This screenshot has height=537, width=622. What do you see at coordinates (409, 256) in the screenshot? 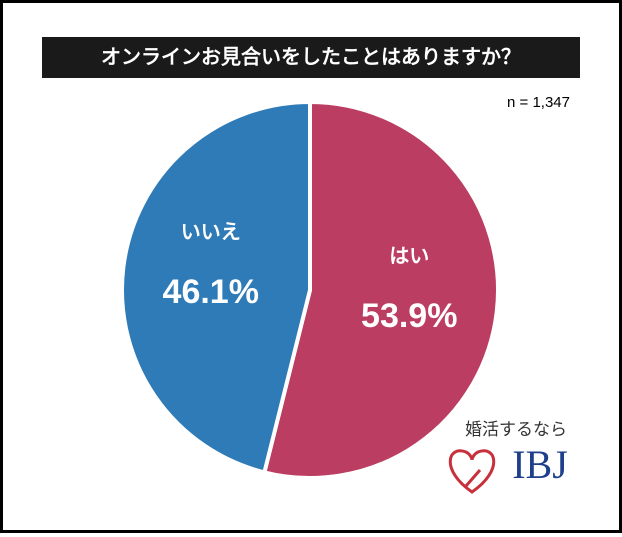
I see `slice-name: はい` at bounding box center [409, 256].